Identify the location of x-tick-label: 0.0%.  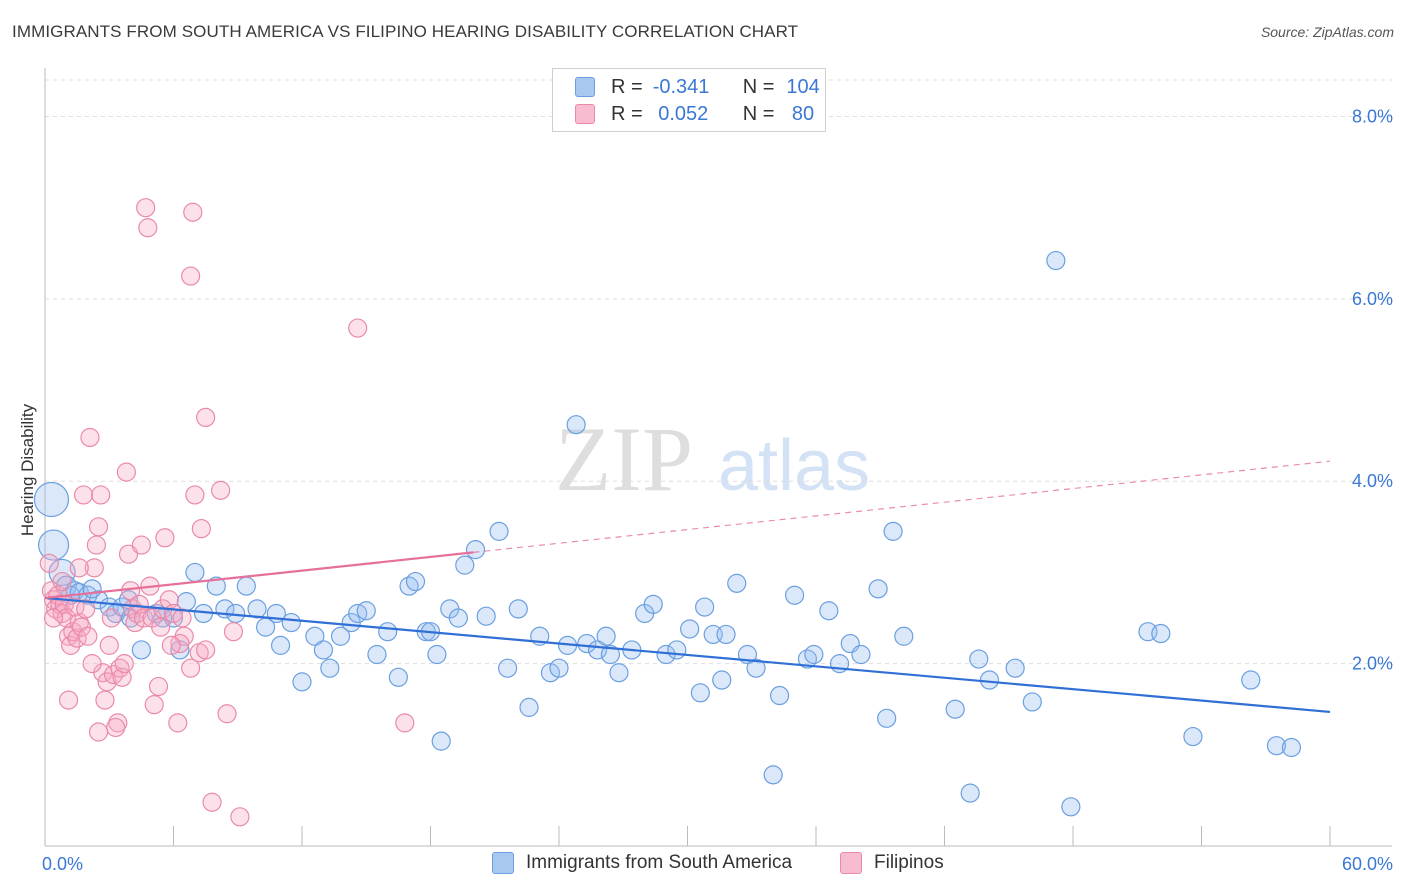
(62, 864).